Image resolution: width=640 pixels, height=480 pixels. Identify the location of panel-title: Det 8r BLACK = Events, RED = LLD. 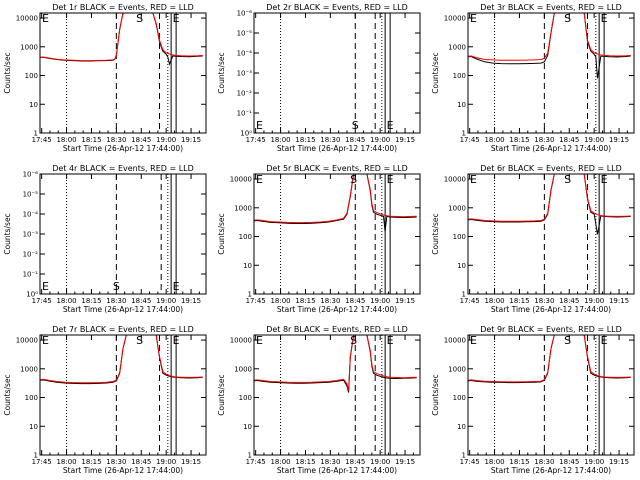
(337, 329).